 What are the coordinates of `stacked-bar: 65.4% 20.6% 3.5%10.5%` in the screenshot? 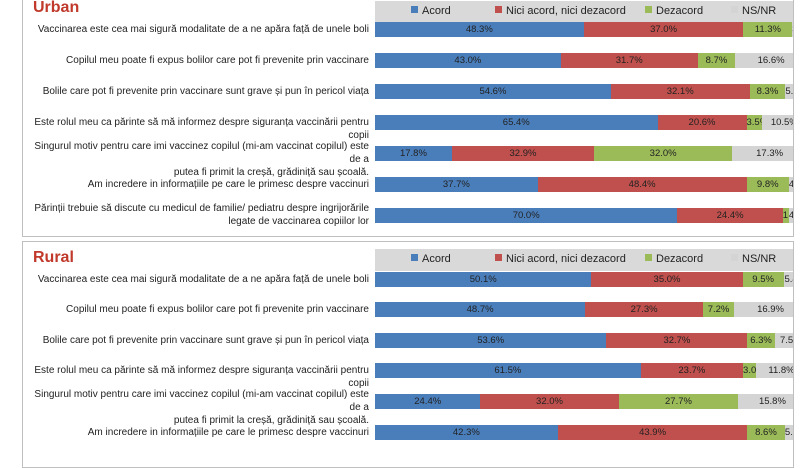 It's located at (584, 122).